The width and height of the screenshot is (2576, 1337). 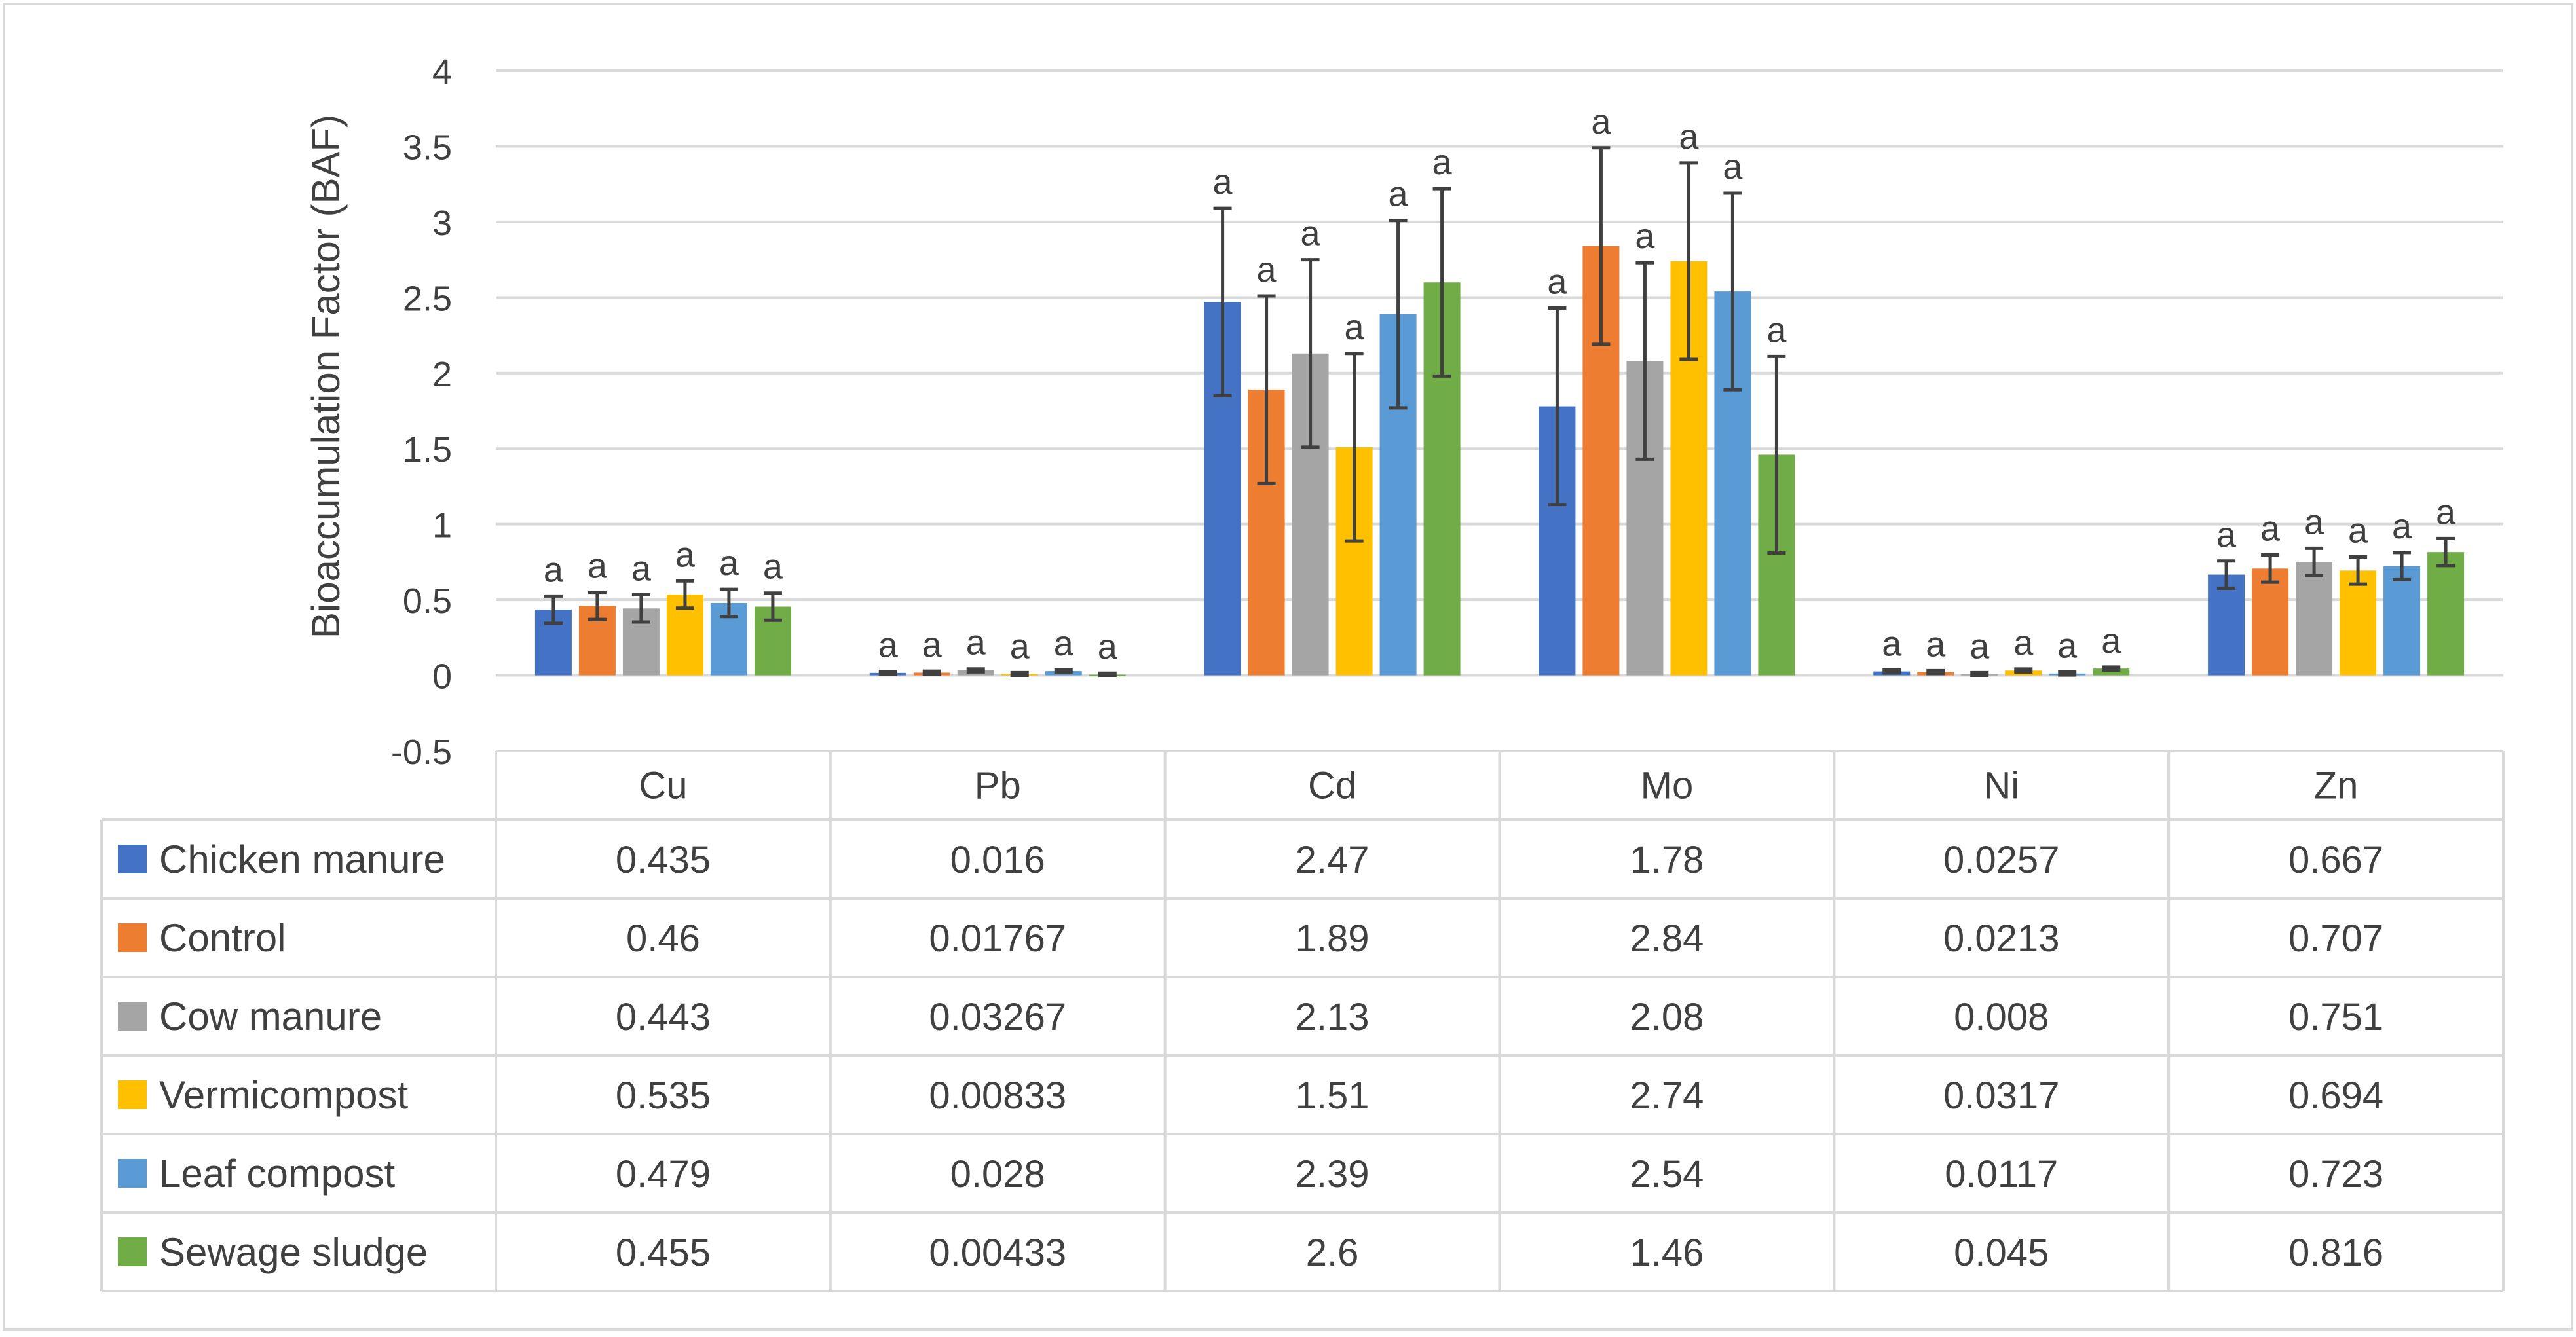 What do you see at coordinates (427, 148) in the screenshot?
I see `y-tick-label: 3.5` at bounding box center [427, 148].